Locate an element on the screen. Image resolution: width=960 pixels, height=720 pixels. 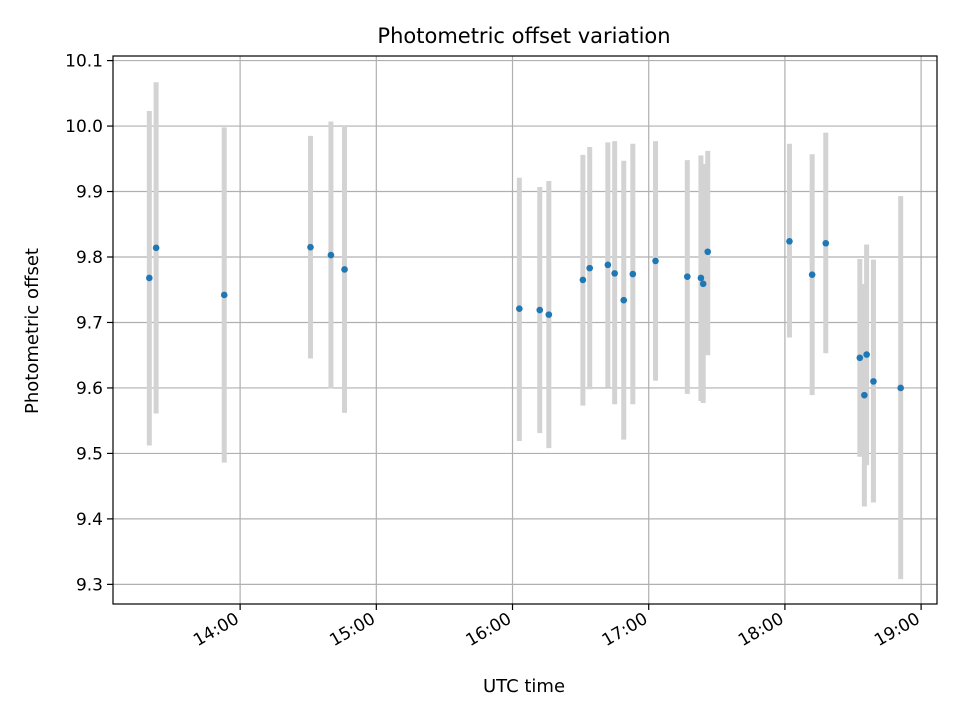
y-tick-label: 9.6 is located at coordinates (89, 389).